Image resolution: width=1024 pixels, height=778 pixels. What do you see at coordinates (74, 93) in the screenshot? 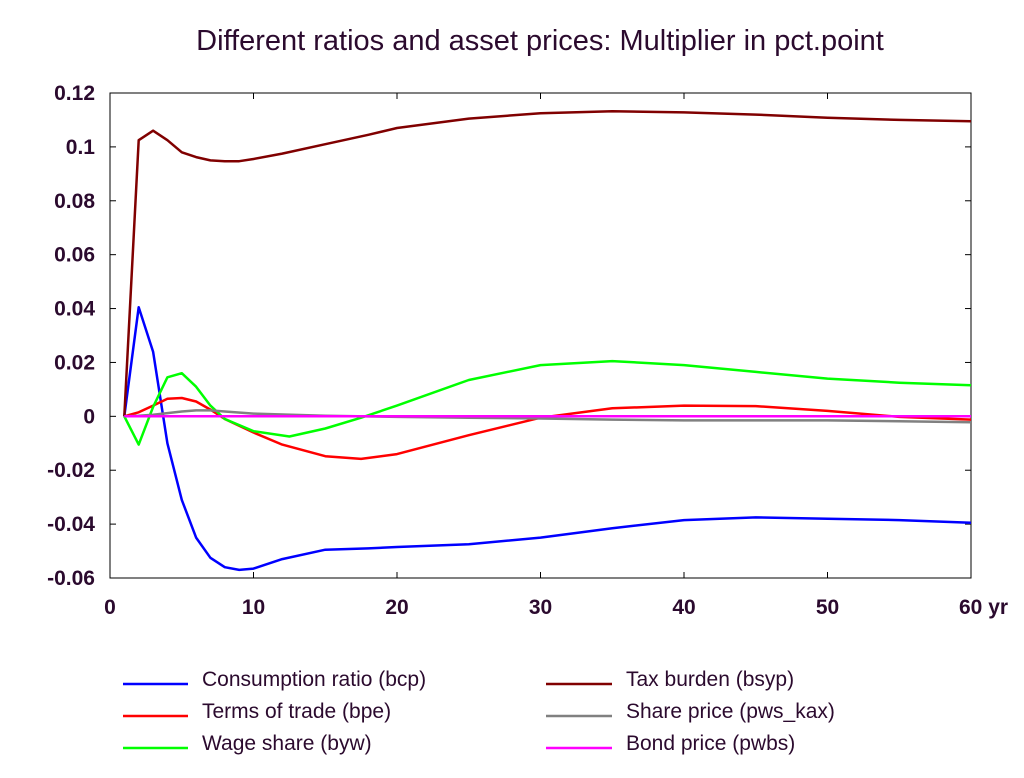
I see `y-tick-label: 0.12` at bounding box center [74, 93].